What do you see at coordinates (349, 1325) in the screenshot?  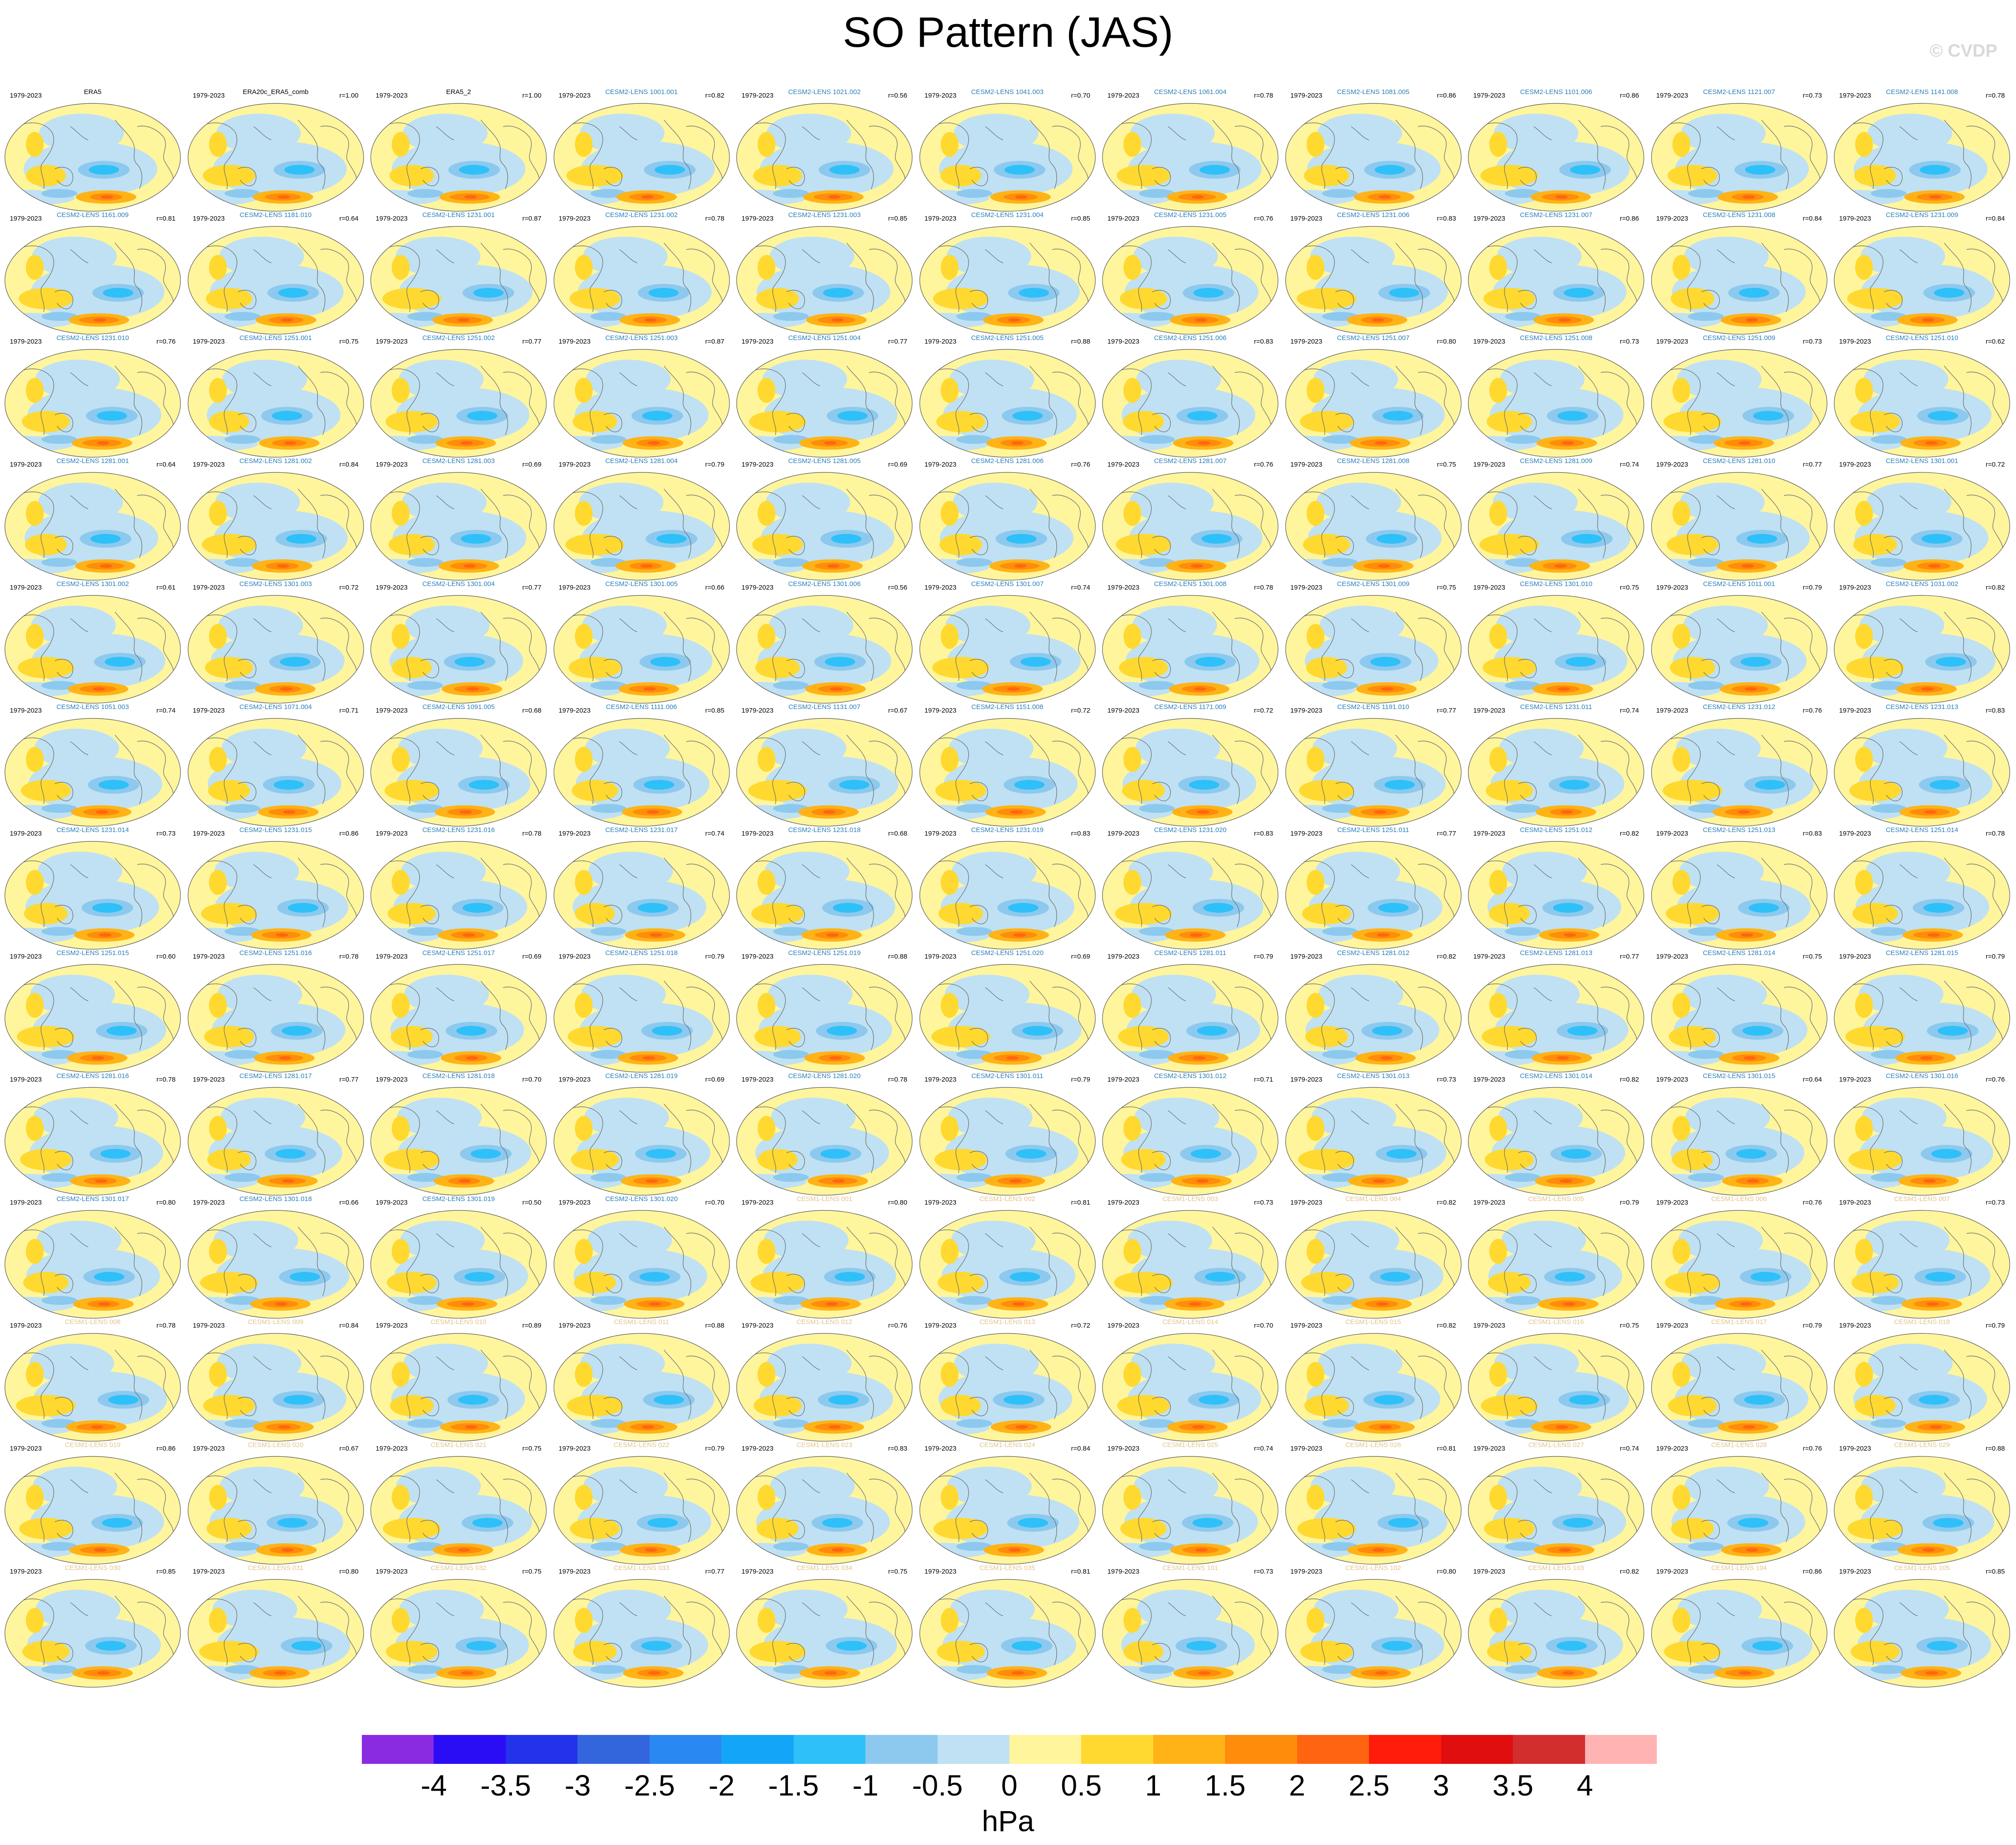 I see `panel-correlation: r=0.84` at bounding box center [349, 1325].